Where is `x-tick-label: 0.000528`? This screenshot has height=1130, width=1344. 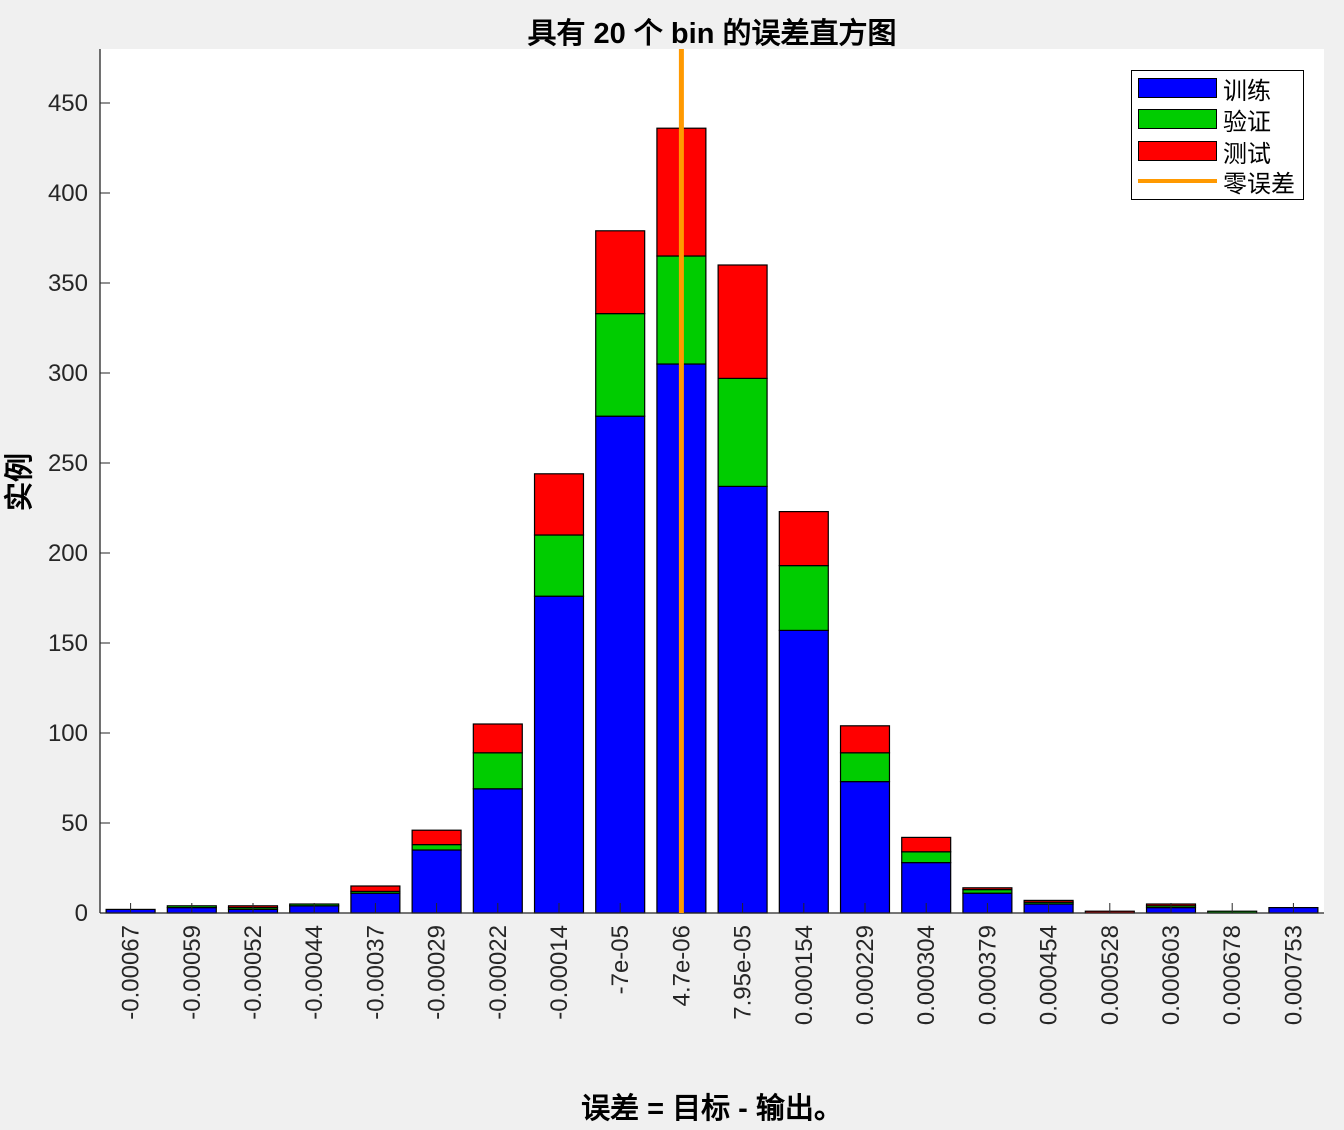 x-tick-label: 0.000528 is located at coordinates (1110, 975).